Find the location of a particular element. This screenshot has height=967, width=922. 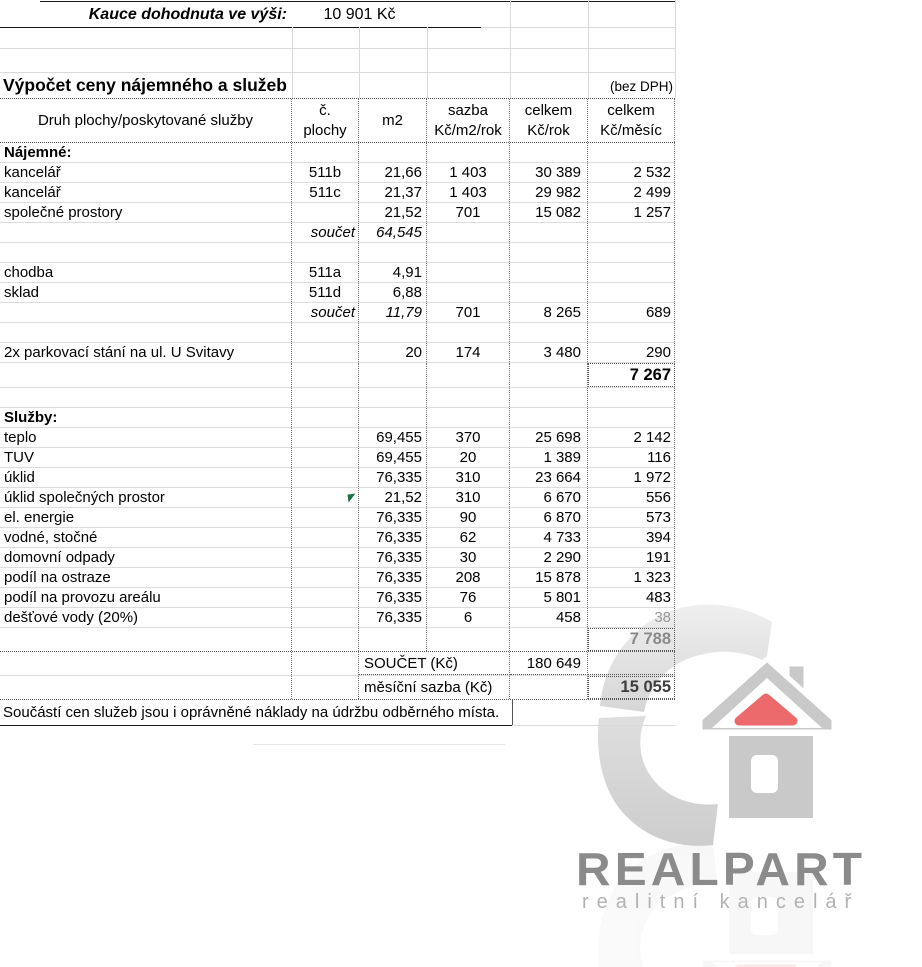

roof-red-triangle-icon is located at coordinates (766, 709).